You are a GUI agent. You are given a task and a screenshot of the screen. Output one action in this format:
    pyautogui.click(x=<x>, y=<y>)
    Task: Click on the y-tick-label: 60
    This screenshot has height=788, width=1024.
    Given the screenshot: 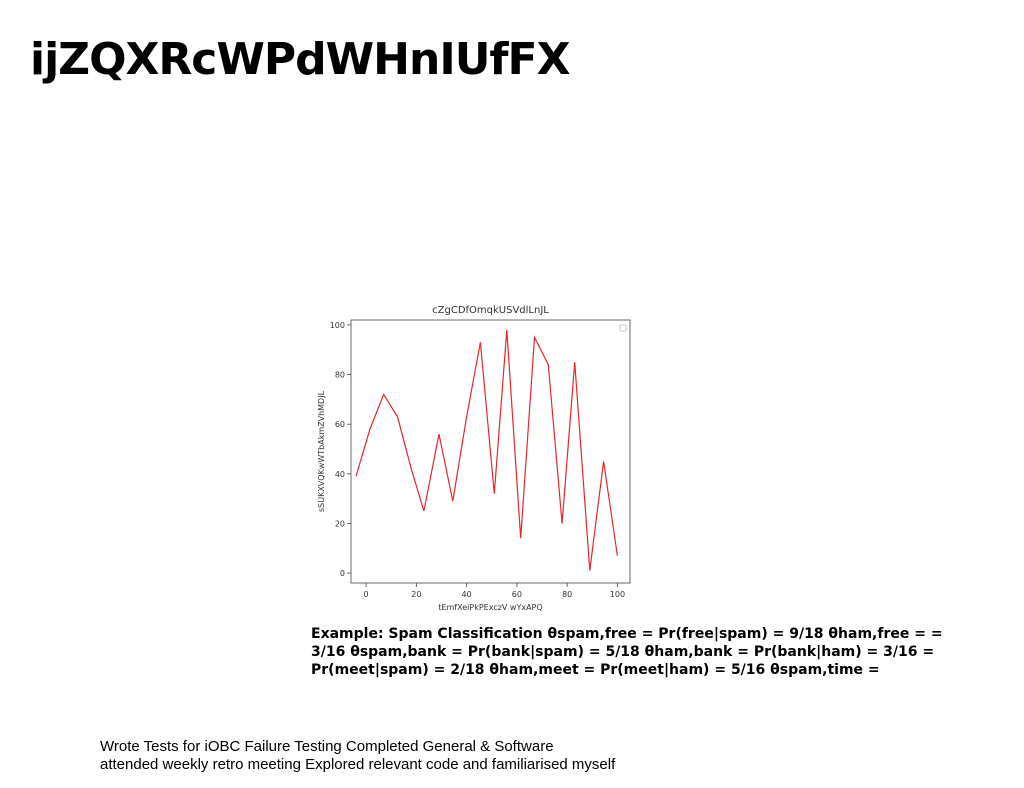 What is the action you would take?
    pyautogui.click(x=340, y=424)
    